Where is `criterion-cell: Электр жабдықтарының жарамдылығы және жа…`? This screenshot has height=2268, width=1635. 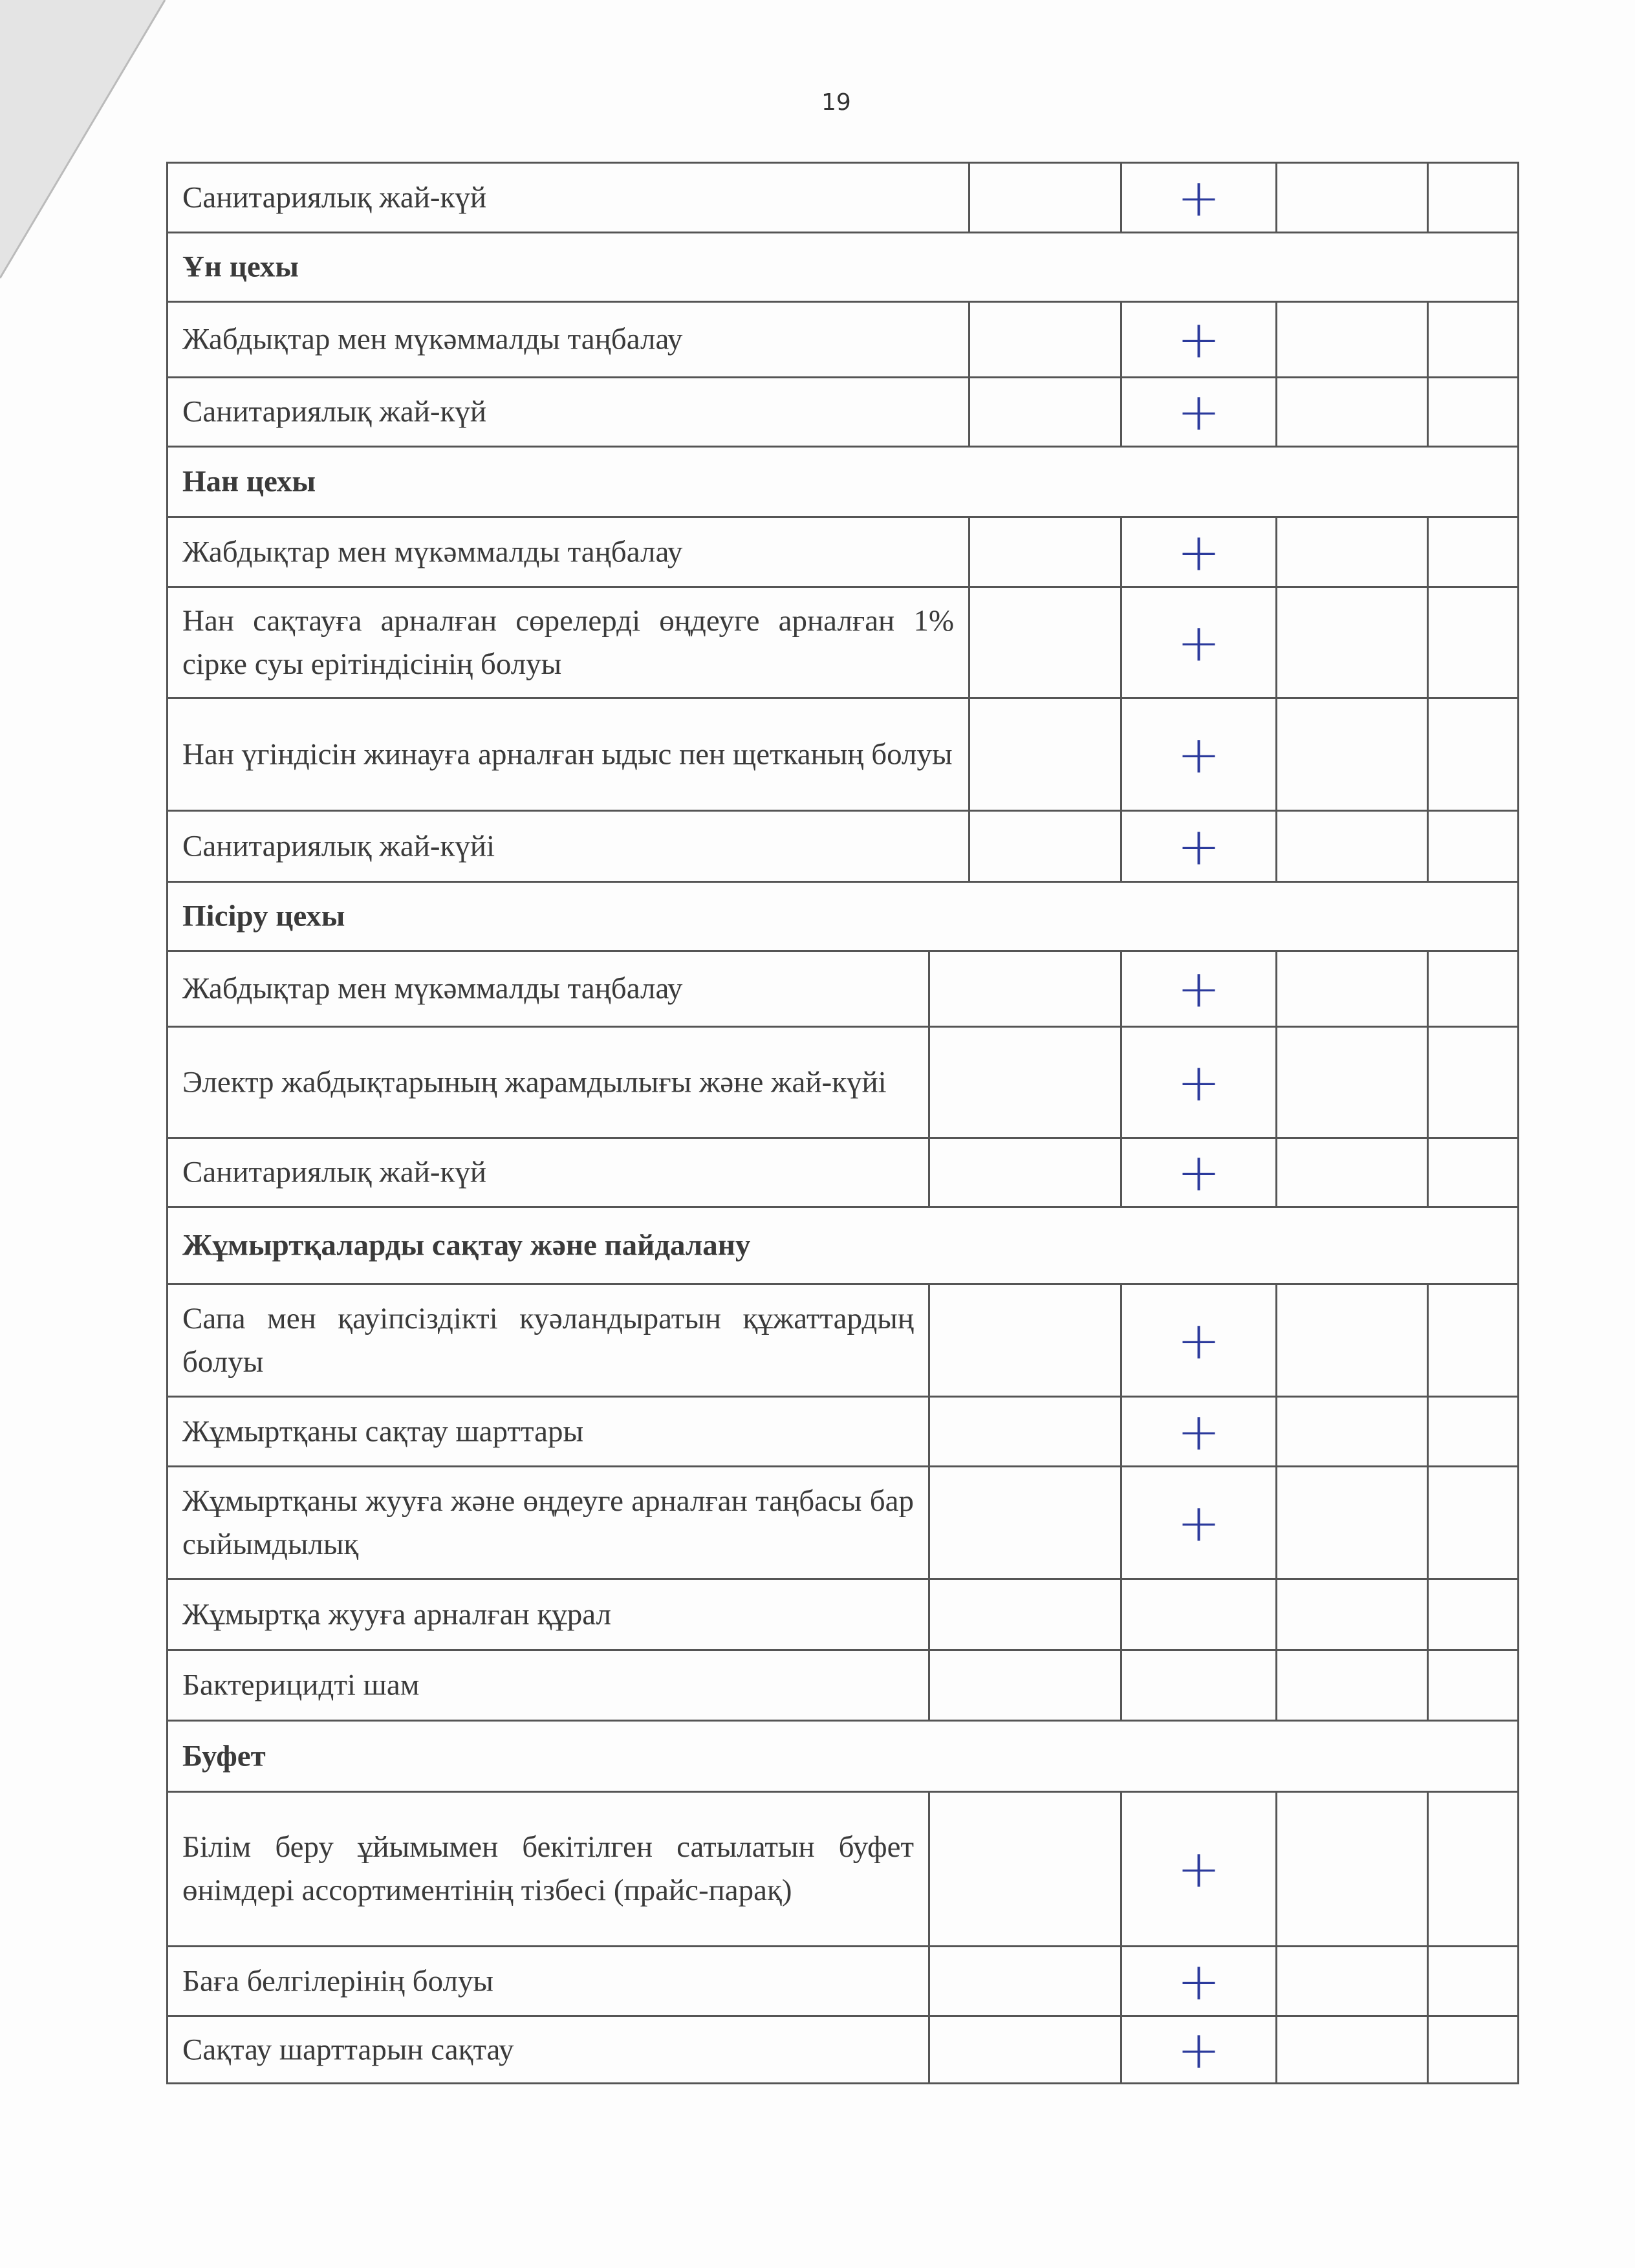
criterion-cell: Электр жабдықтарының жарамдылығы және жа… is located at coordinates (548, 1082).